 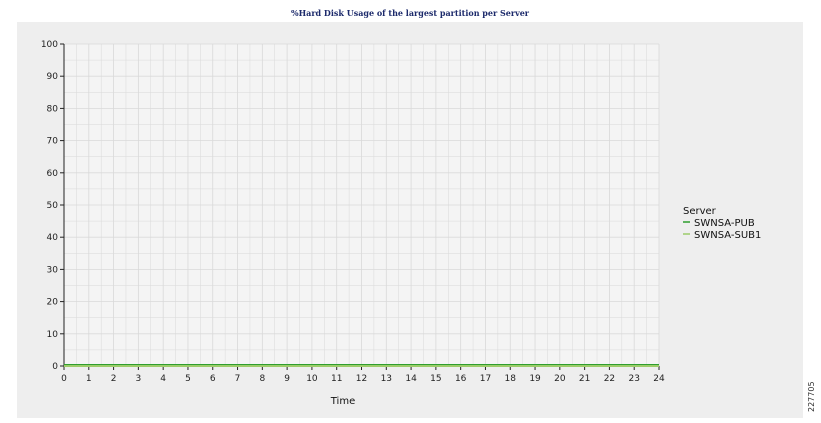 What do you see at coordinates (55, 367) in the screenshot?
I see `y-tick-label: 0` at bounding box center [55, 367].